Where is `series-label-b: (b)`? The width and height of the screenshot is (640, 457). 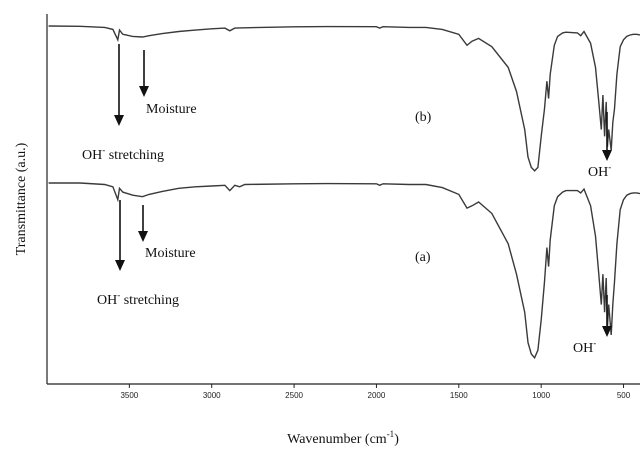 series-label-b: (b) is located at coordinates (423, 117).